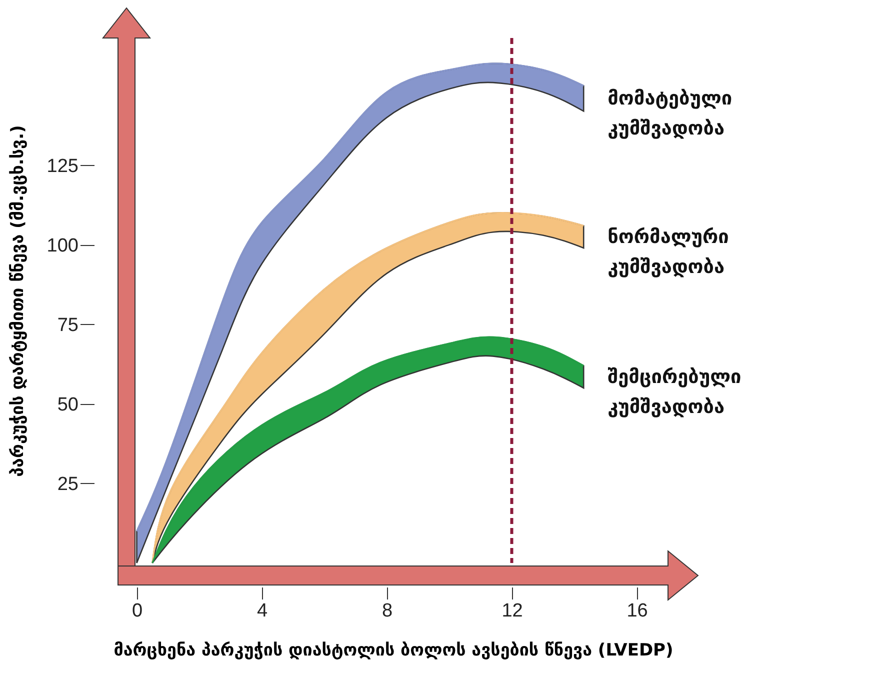 The height and width of the screenshot is (695, 878). What do you see at coordinates (137, 611) in the screenshot?
I see `x-tick-label: 0` at bounding box center [137, 611].